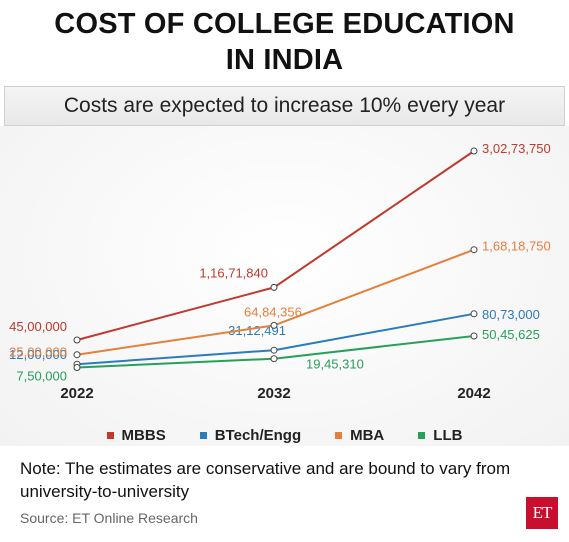 The width and height of the screenshot is (569, 542). I want to click on data-label-mbbs-2022: 45,00,000, so click(38, 326).